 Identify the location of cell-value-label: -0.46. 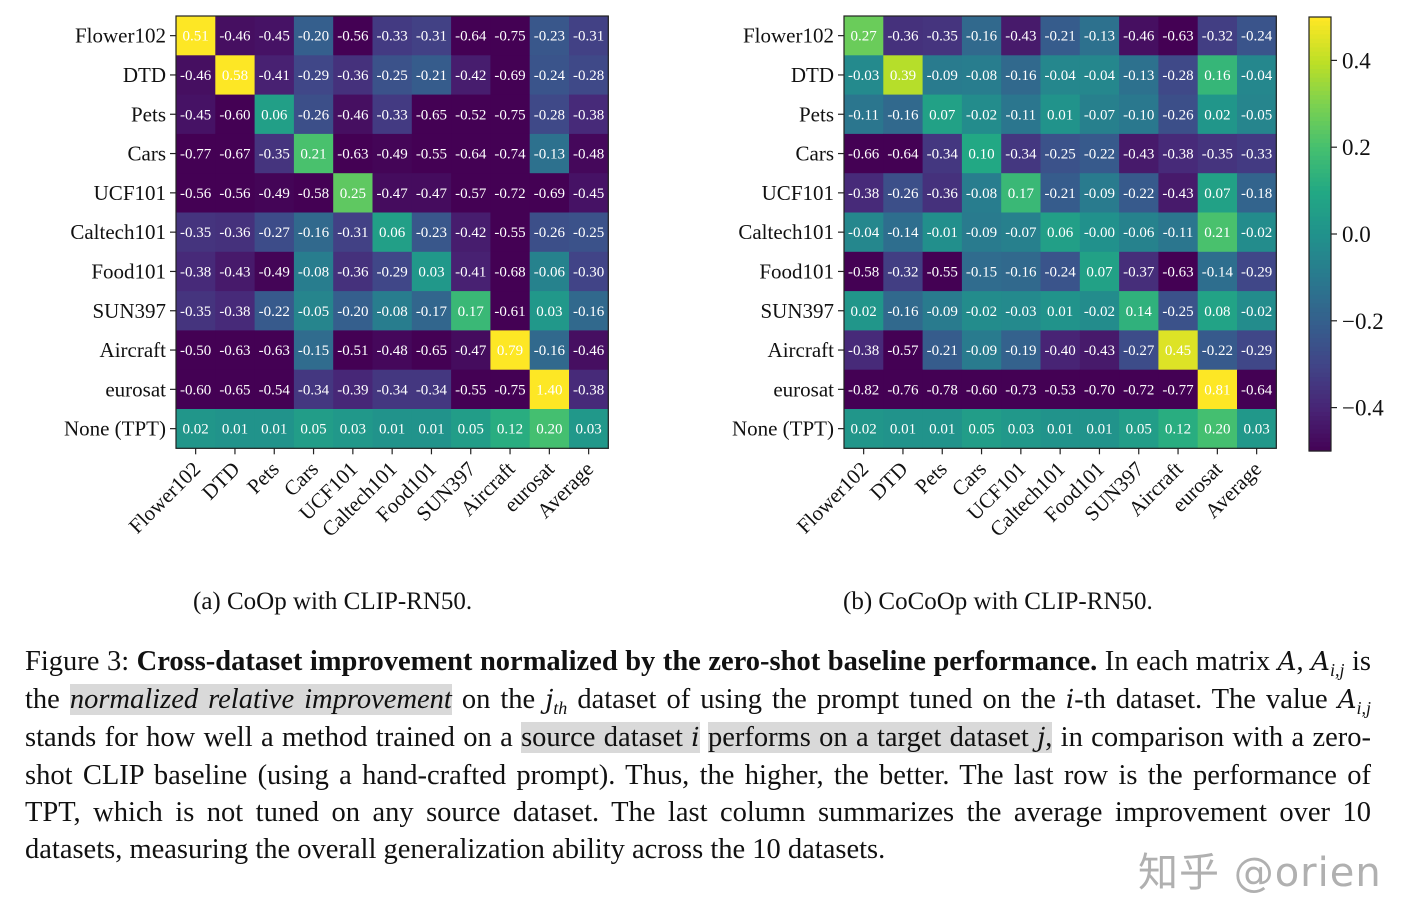
(196, 76).